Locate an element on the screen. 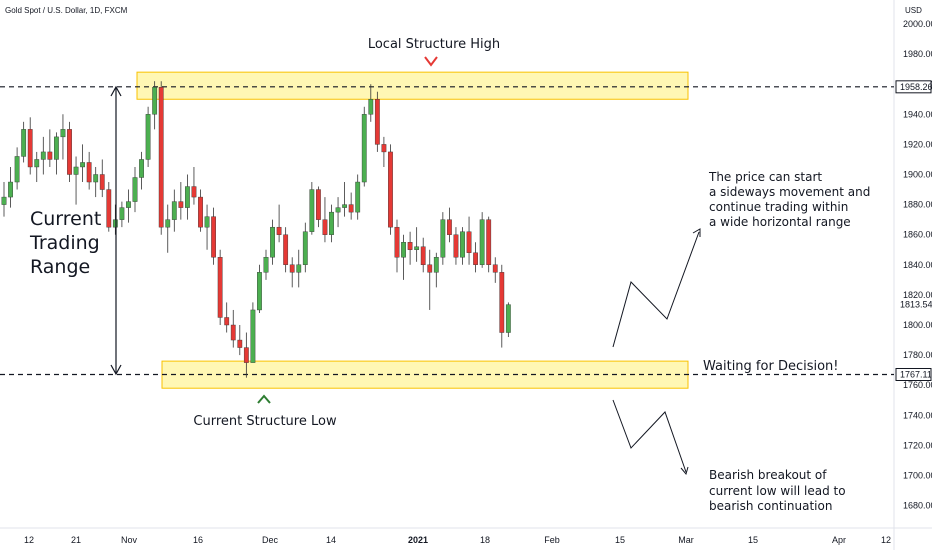  bullish-text-line-1: The price can start is located at coordinates (765, 177).